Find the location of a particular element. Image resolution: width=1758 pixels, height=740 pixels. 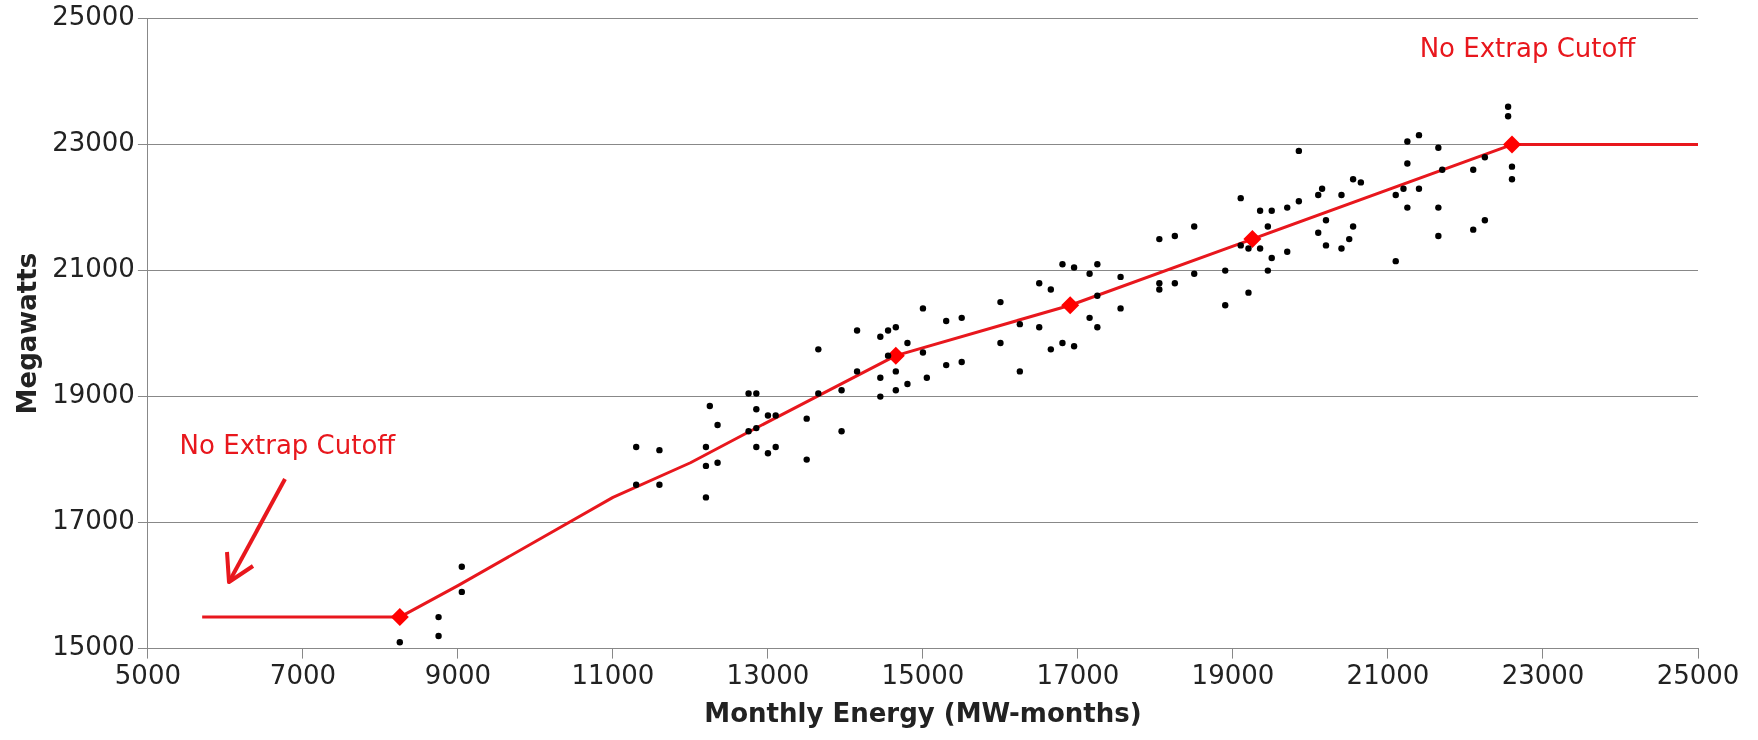

y-tick-label: 17000 is located at coordinates (93, 520).